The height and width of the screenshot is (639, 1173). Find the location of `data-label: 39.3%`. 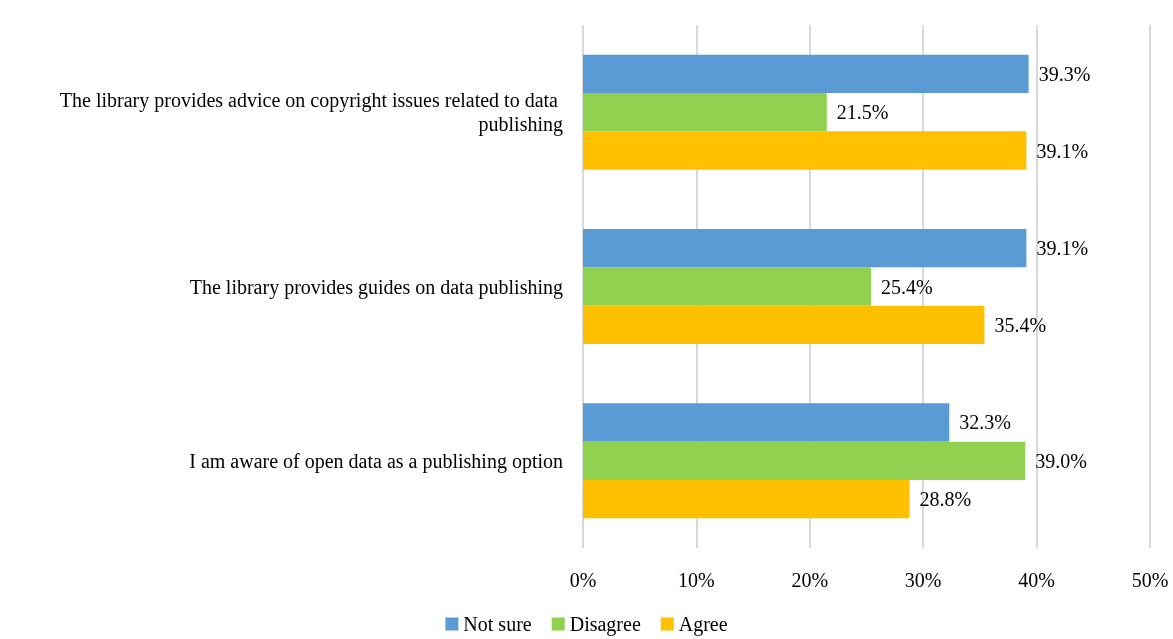

data-label: 39.3% is located at coordinates (1064, 73).